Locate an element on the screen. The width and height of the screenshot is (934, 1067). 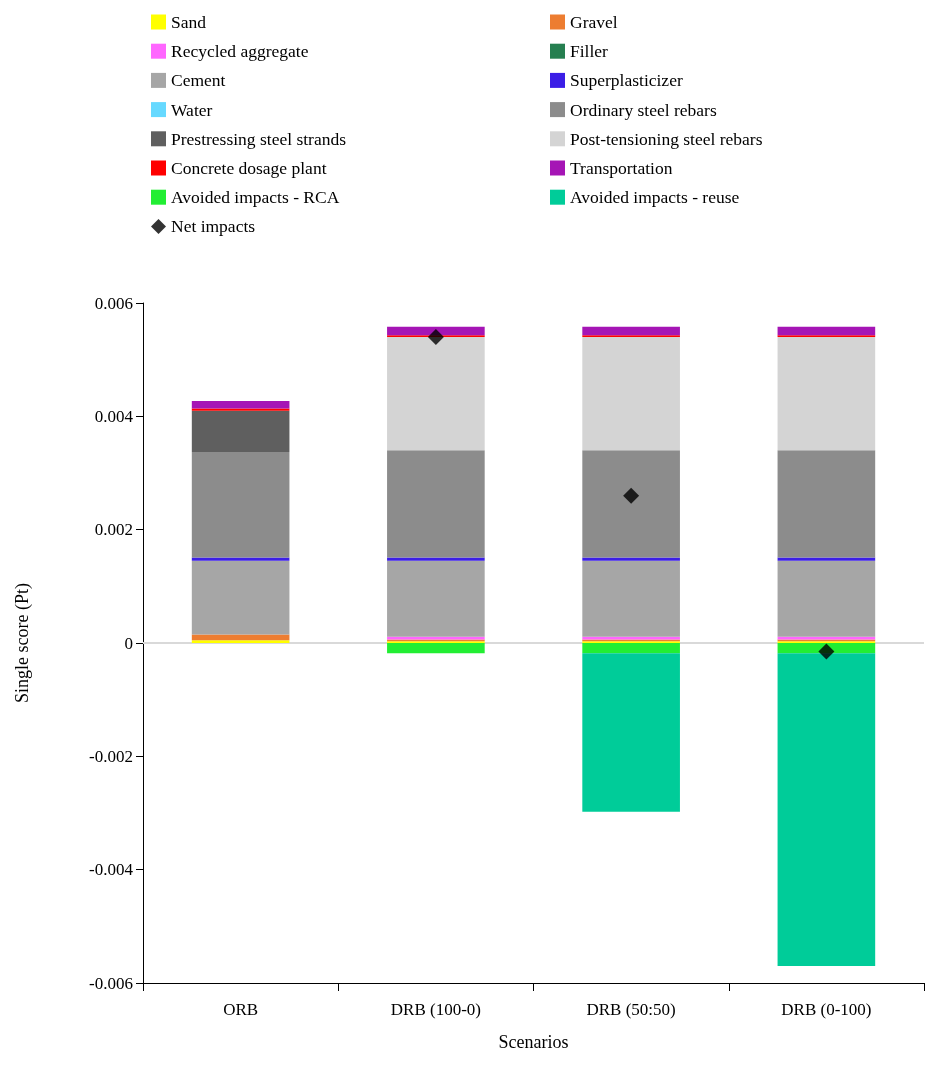
y-tick-label: -0.002 is located at coordinates (111, 756).